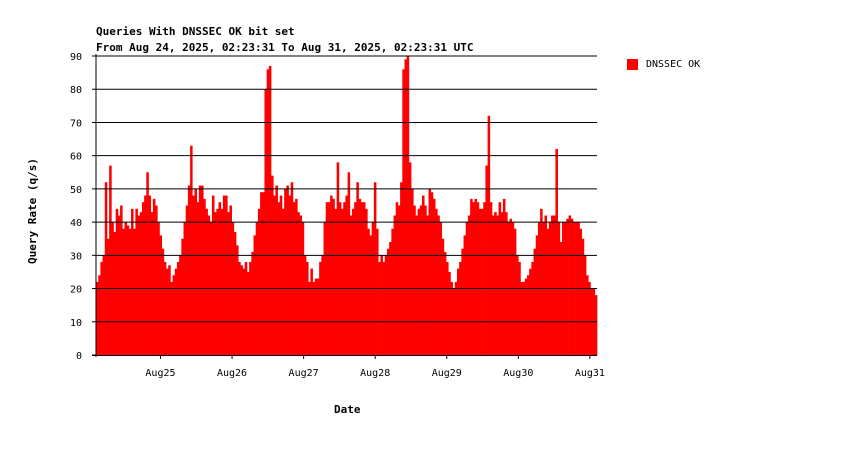  What do you see at coordinates (76, 323) in the screenshot?
I see `y-tick-label: 10` at bounding box center [76, 323].